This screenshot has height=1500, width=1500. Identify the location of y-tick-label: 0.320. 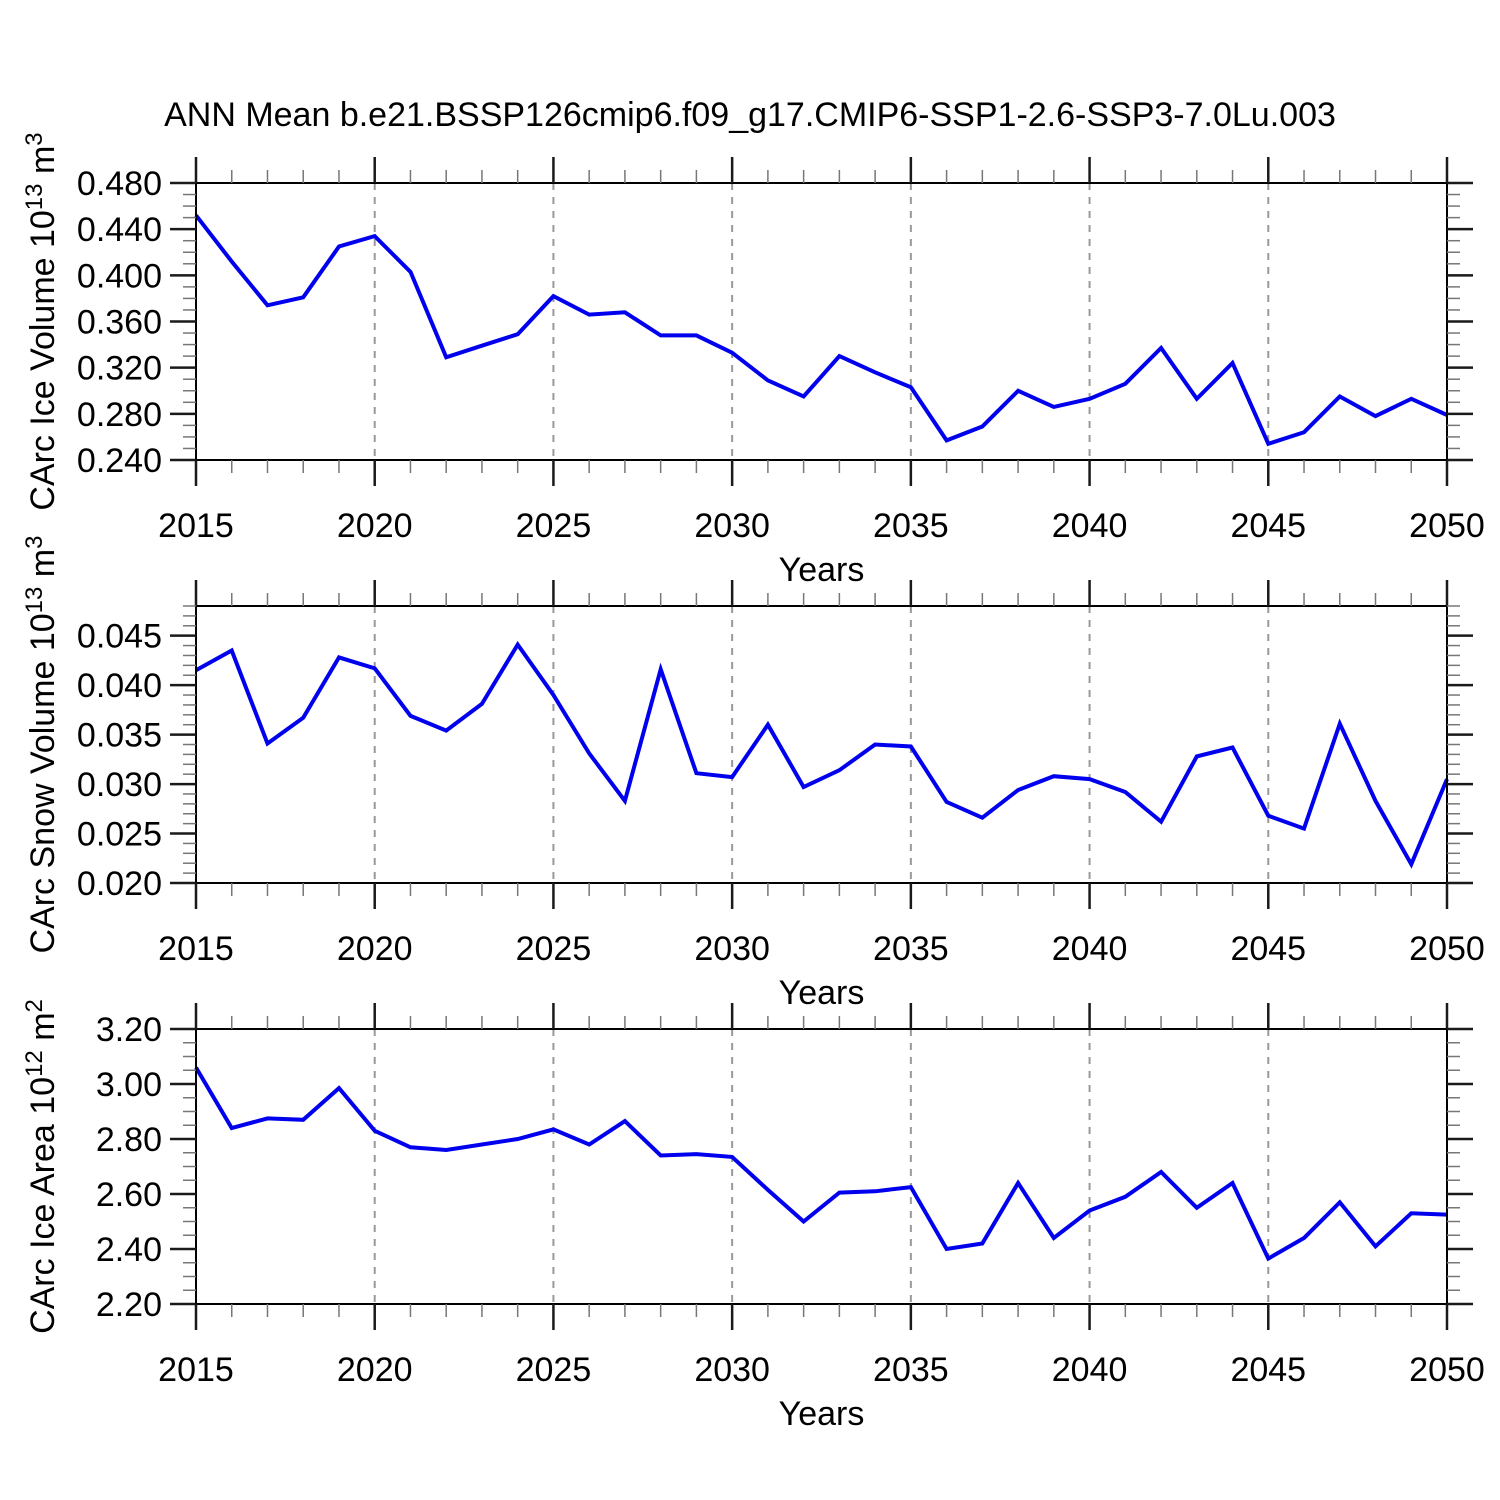
(119, 369).